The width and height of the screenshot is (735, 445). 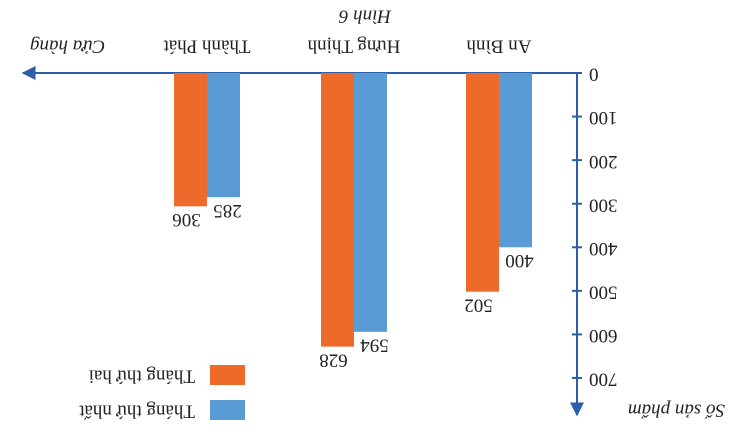 I want to click on x-tick-label: Thành Phát, so click(x=207, y=46).